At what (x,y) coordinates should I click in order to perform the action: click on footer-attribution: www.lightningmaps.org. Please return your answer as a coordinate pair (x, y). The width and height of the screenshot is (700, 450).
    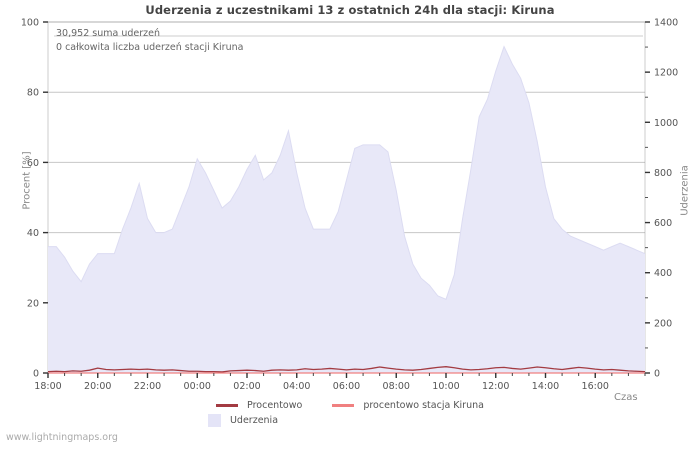
    Looking at the image, I should click on (62, 437).